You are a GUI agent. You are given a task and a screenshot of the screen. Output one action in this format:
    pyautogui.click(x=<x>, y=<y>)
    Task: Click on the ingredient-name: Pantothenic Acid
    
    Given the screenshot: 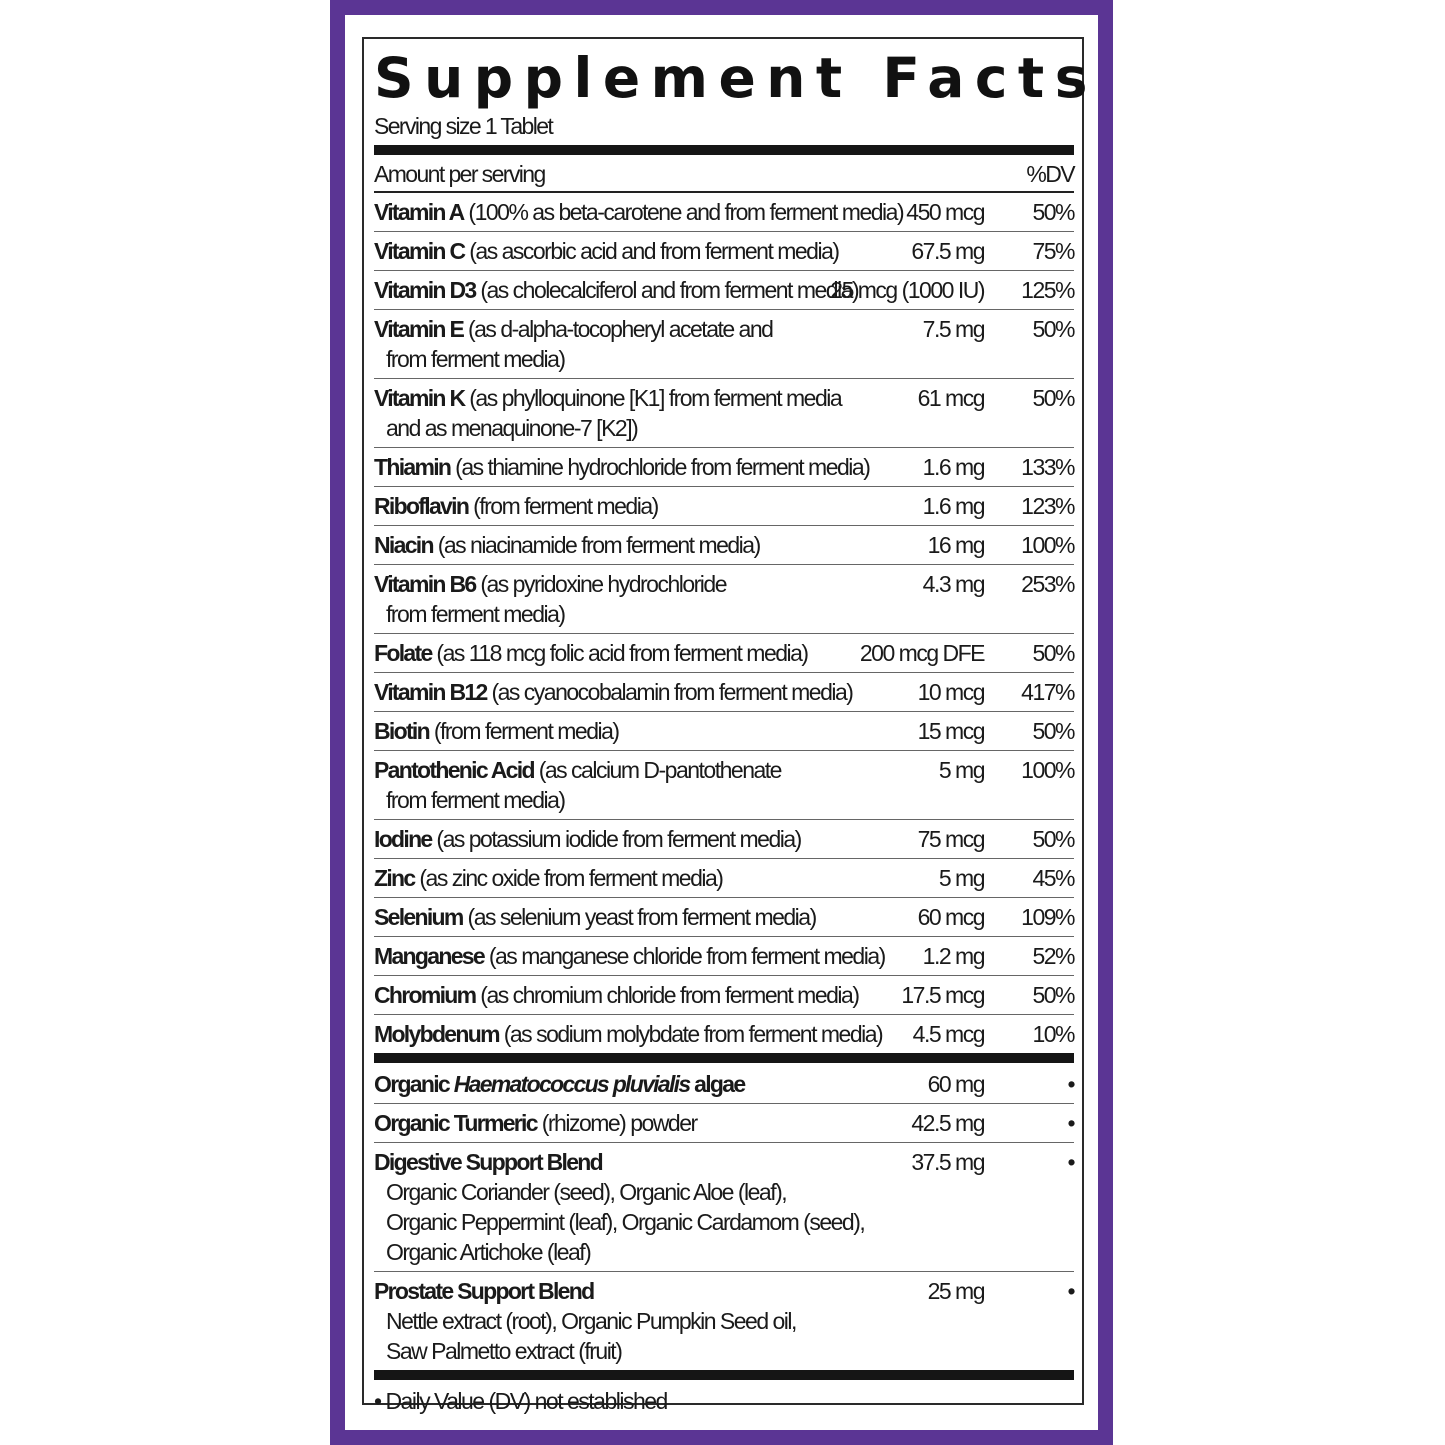 What is the action you would take?
    pyautogui.click(x=455, y=770)
    